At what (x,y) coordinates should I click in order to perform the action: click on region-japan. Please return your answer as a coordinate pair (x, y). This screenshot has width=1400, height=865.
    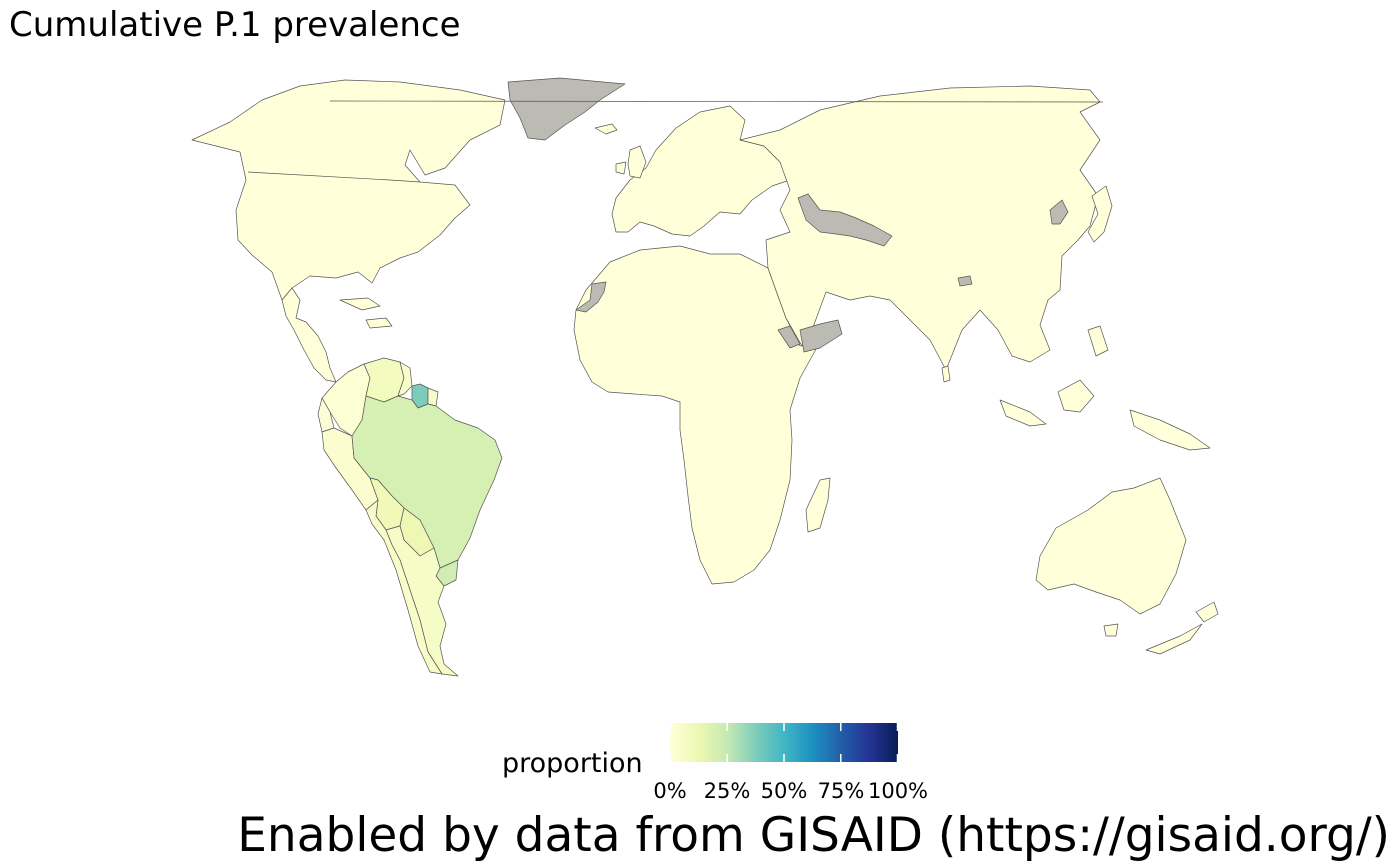
    Looking at the image, I should click on (1100, 214).